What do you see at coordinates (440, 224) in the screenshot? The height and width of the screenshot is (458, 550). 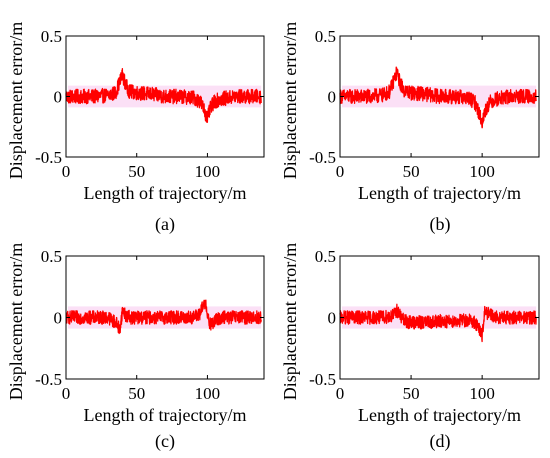 I see `panel-caption: (b)` at bounding box center [440, 224].